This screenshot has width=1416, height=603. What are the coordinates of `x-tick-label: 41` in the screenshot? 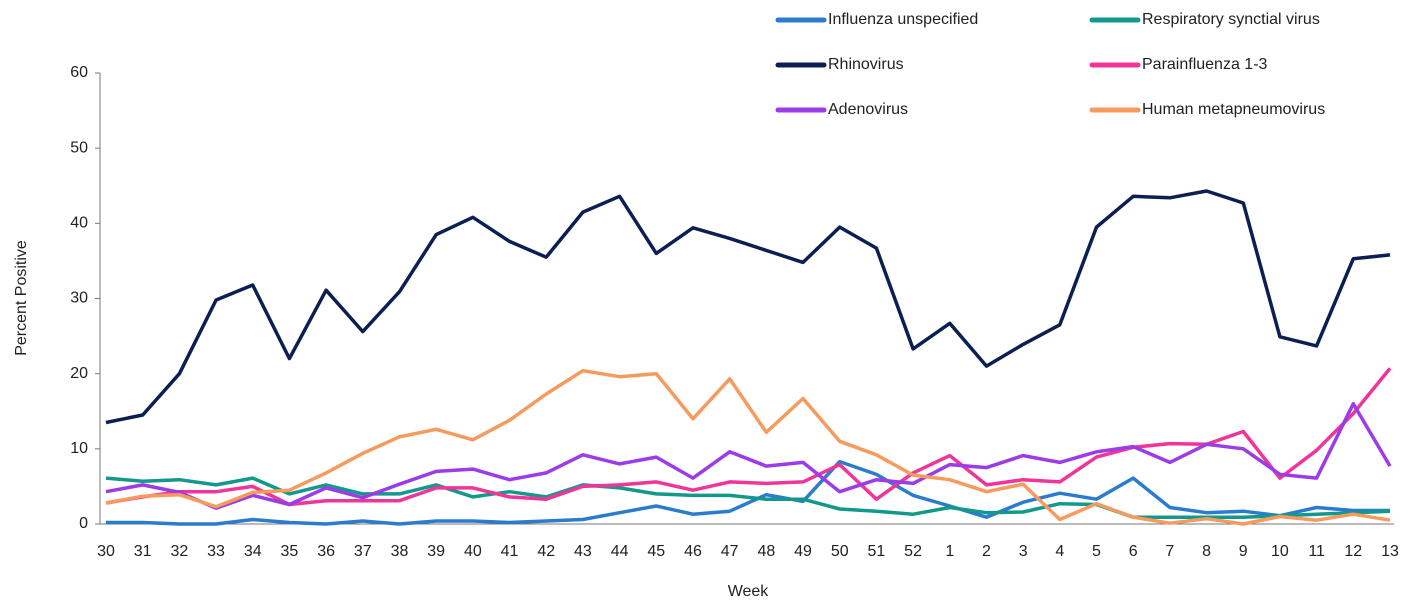 It's located at (510, 551).